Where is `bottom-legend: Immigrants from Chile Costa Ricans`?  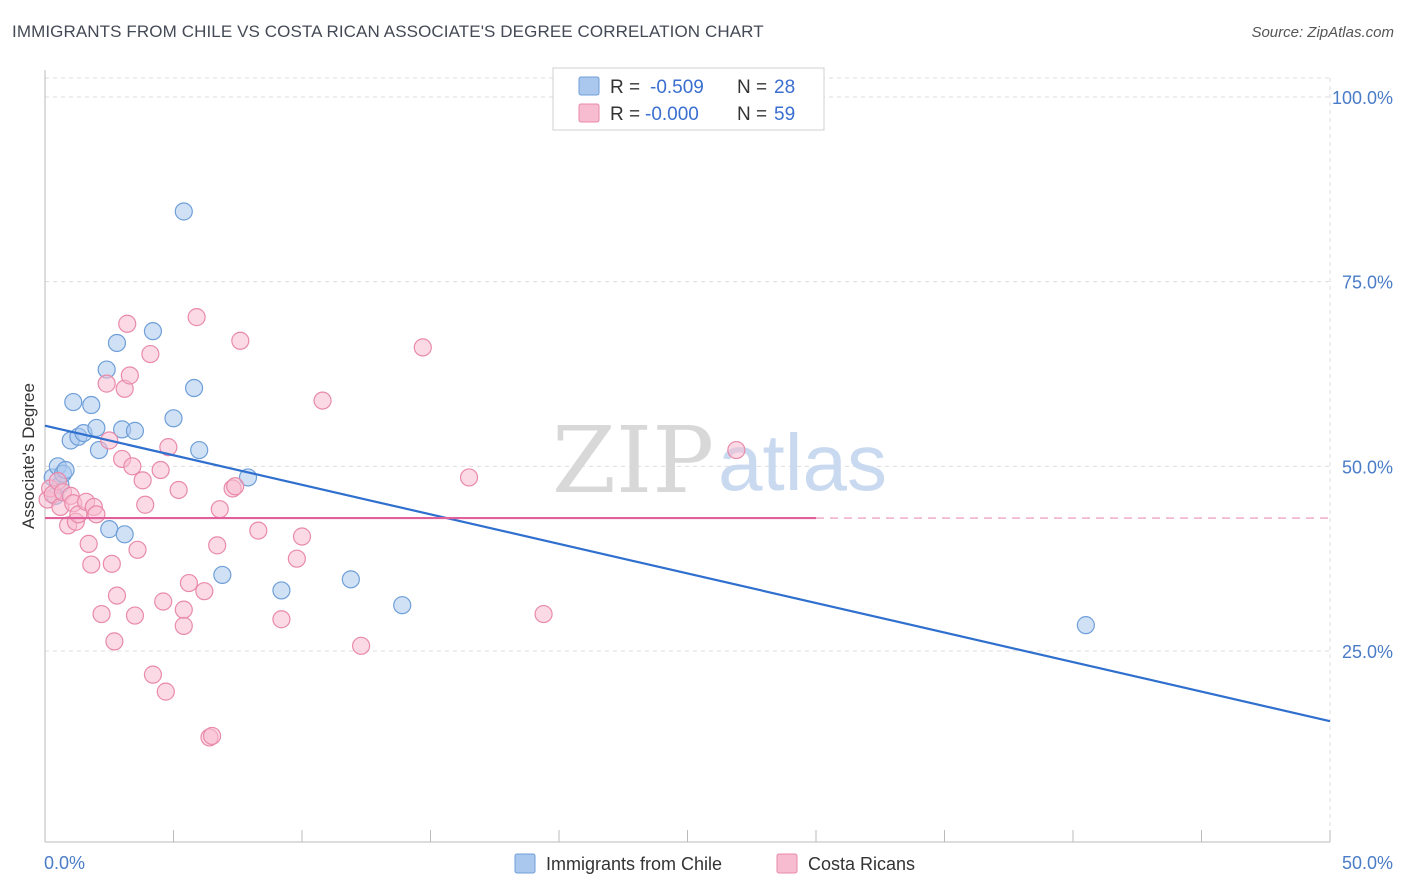 bottom-legend: Immigrants from Chile Costa Ricans is located at coordinates (714, 863).